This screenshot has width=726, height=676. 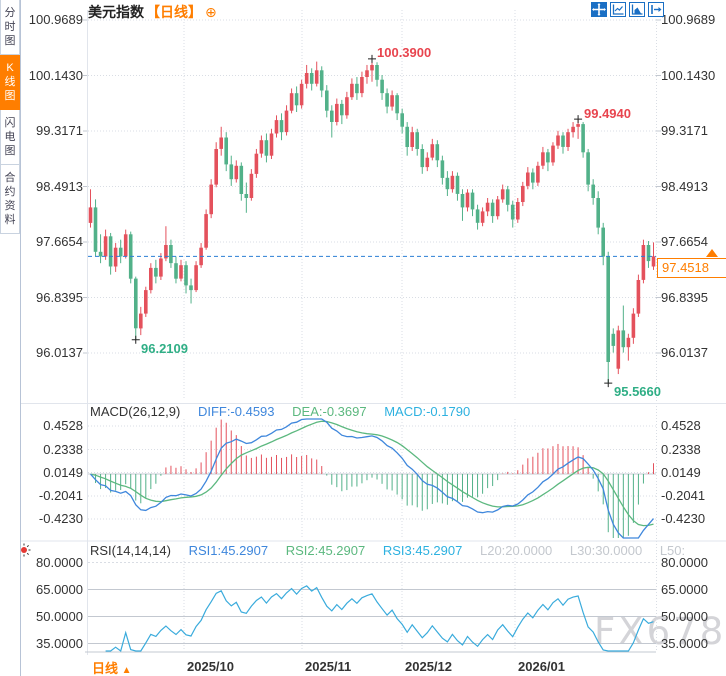 I want to click on rsi3-value: RSI3:45.2907, so click(x=422, y=550).